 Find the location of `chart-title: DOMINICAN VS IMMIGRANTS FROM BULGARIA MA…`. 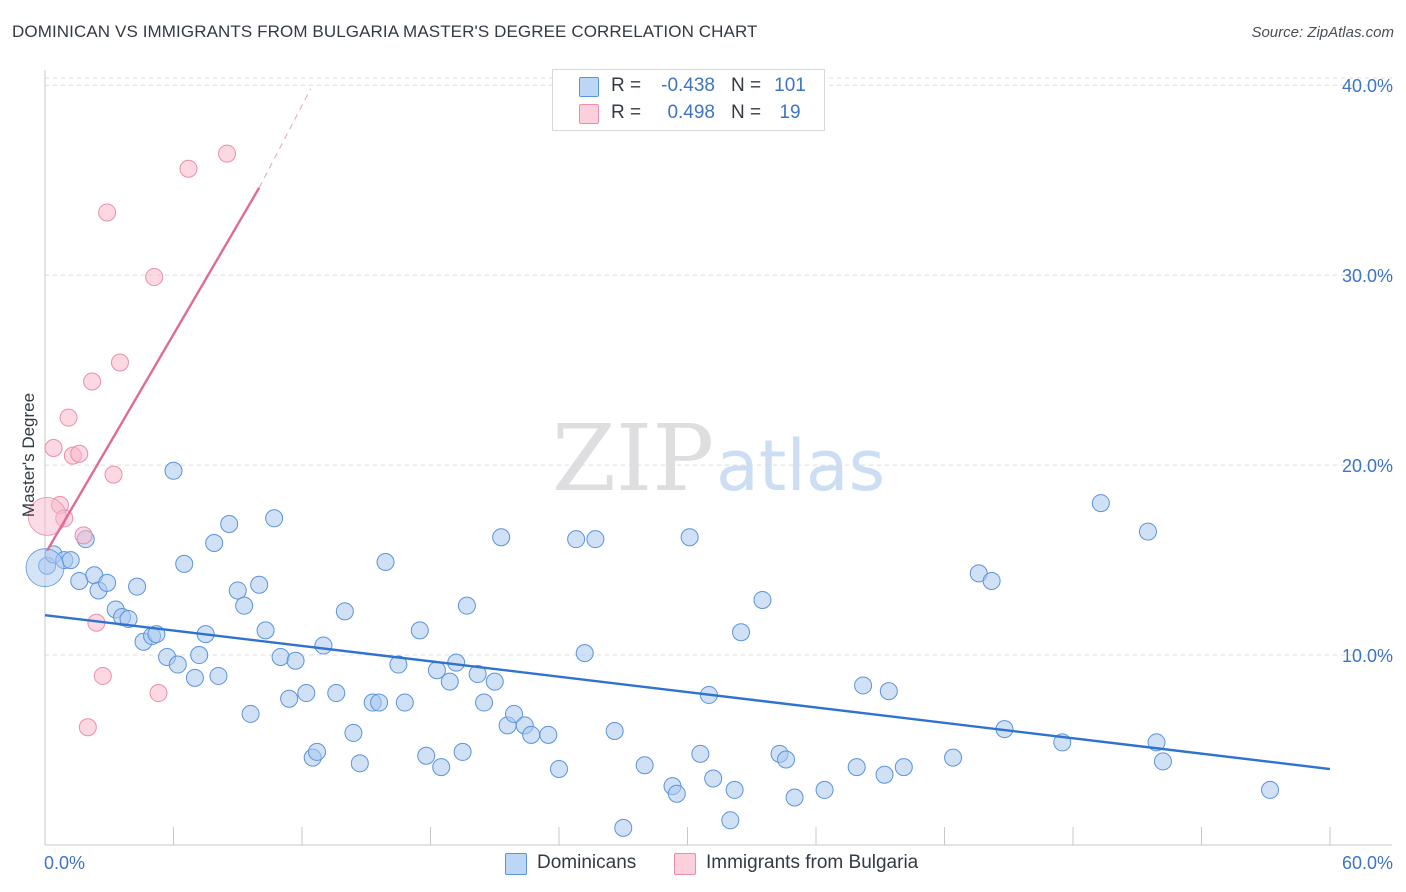

chart-title: DOMINICAN VS IMMIGRANTS FROM BULGARIA MA… is located at coordinates (385, 31).